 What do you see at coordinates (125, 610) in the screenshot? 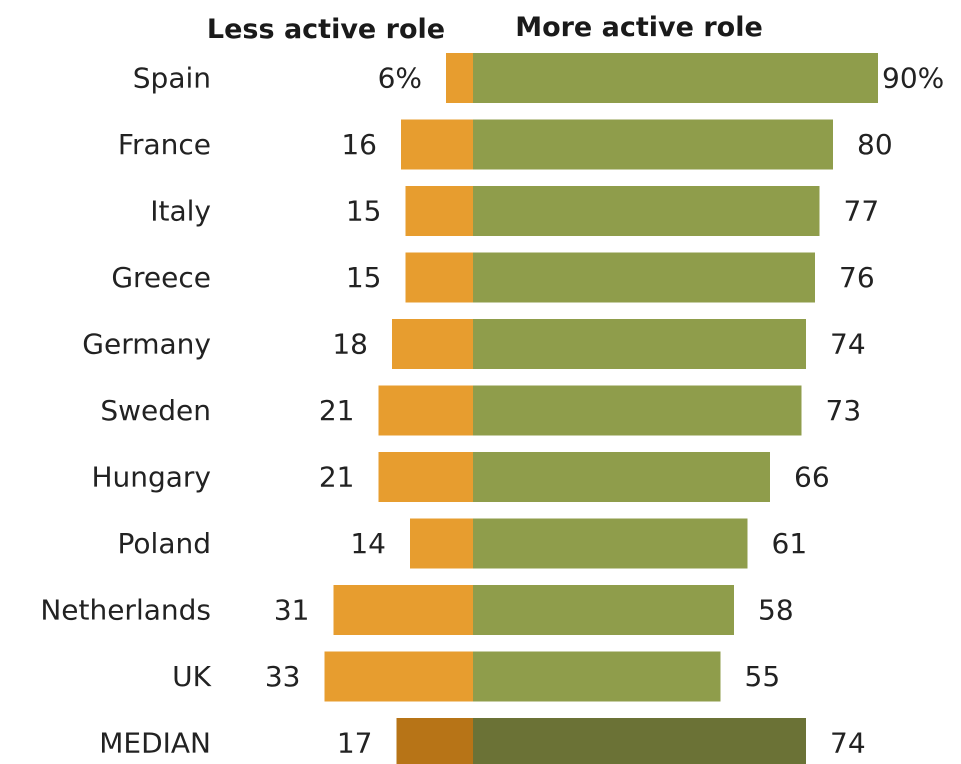
I see `country-label-netherlands: Netherlands` at bounding box center [125, 610].